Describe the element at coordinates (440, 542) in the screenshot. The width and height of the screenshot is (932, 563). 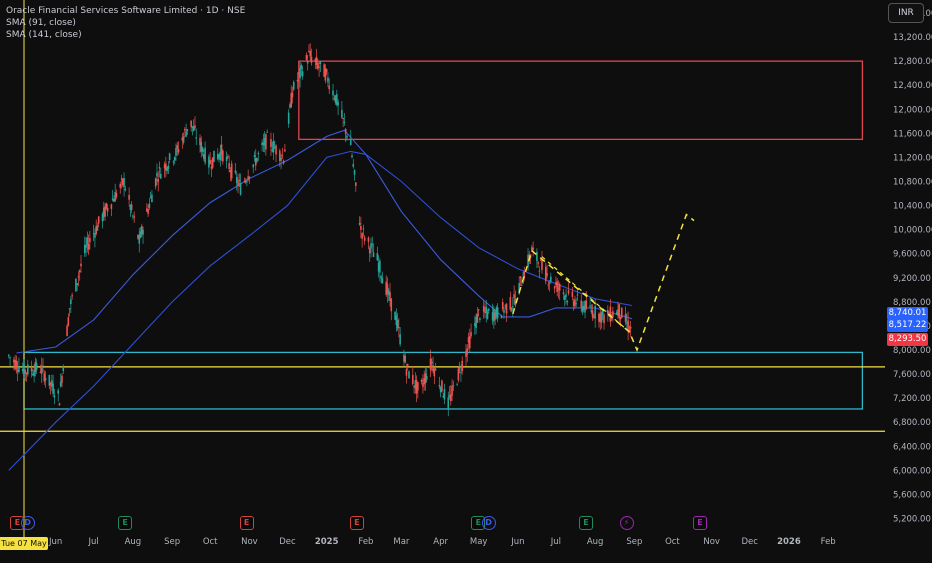
I see `x-tick-label: Apr` at that location.